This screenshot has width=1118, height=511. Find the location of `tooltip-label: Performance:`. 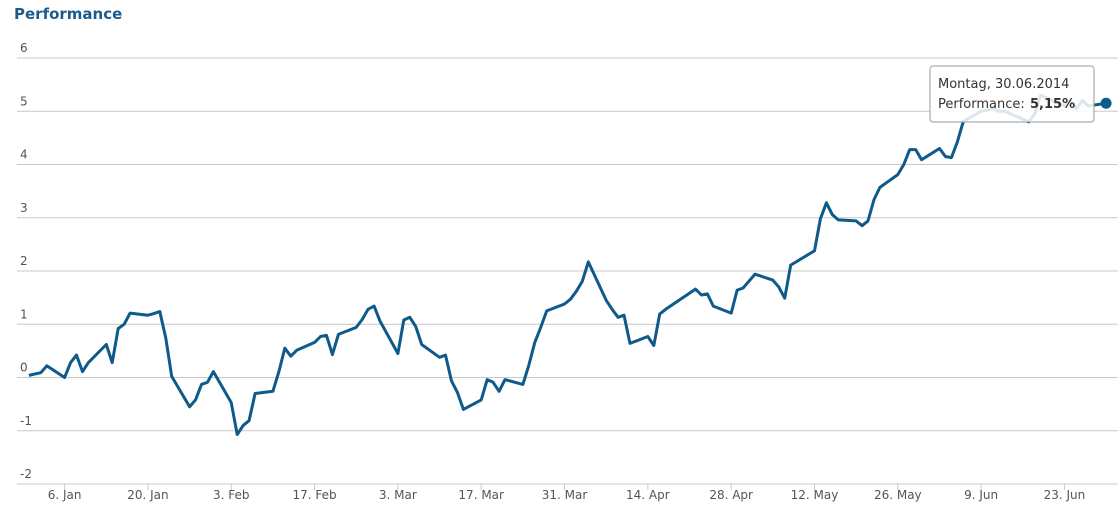

tooltip-label: Performance: is located at coordinates (981, 104).